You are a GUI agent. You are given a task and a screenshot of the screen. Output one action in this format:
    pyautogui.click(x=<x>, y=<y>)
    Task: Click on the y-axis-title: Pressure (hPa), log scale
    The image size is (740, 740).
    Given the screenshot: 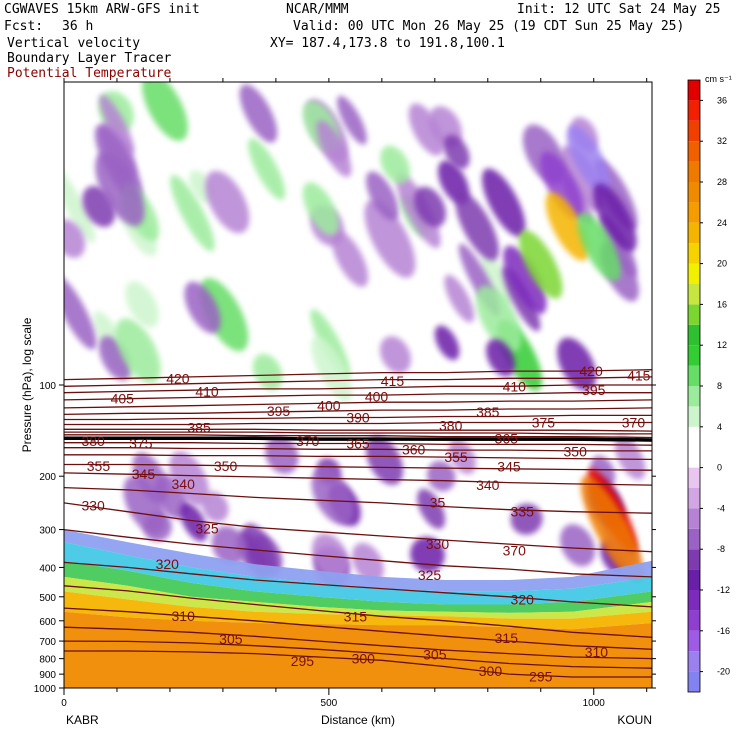 What is the action you would take?
    pyautogui.click(x=27, y=384)
    